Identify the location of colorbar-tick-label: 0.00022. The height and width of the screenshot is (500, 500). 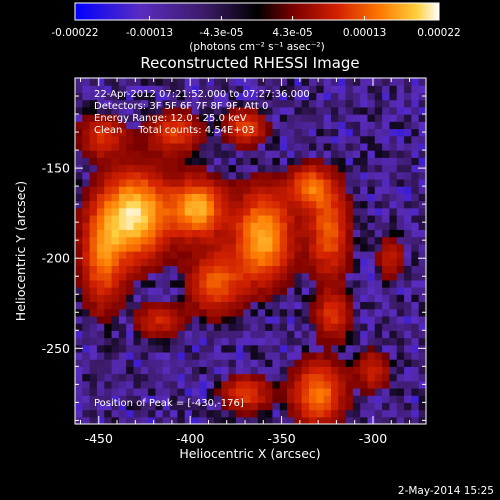
(438, 33).